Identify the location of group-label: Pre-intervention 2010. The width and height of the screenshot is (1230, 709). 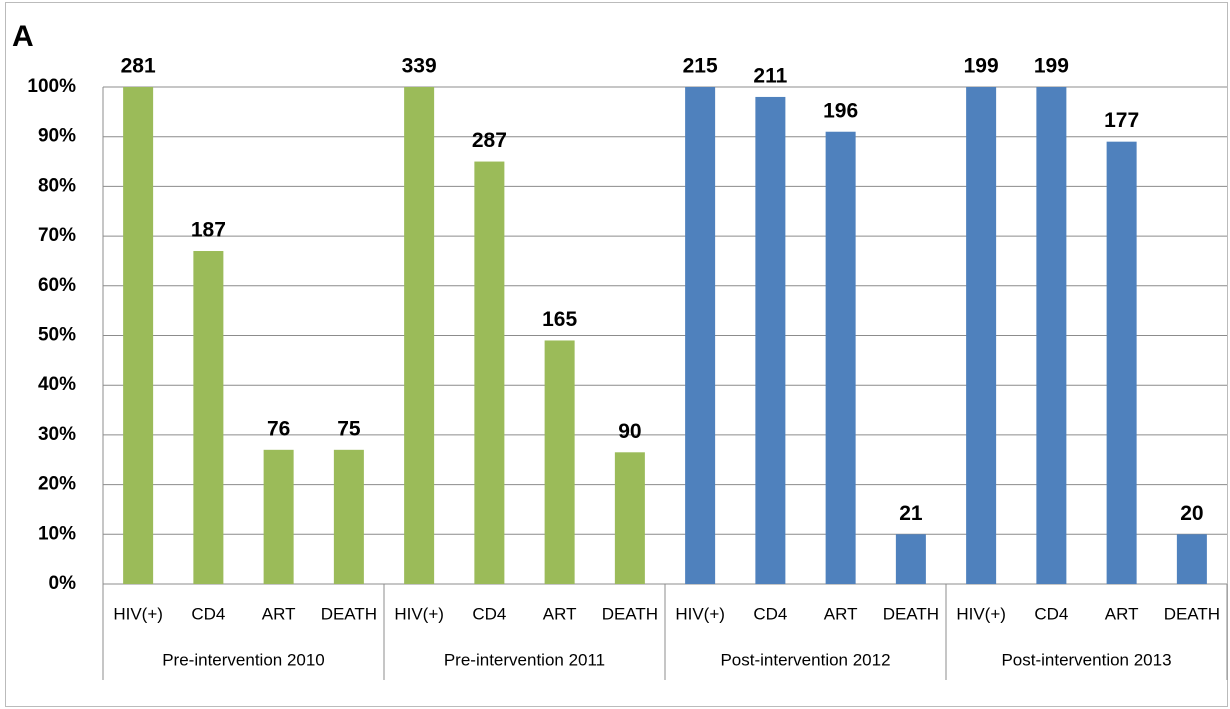
(243, 659).